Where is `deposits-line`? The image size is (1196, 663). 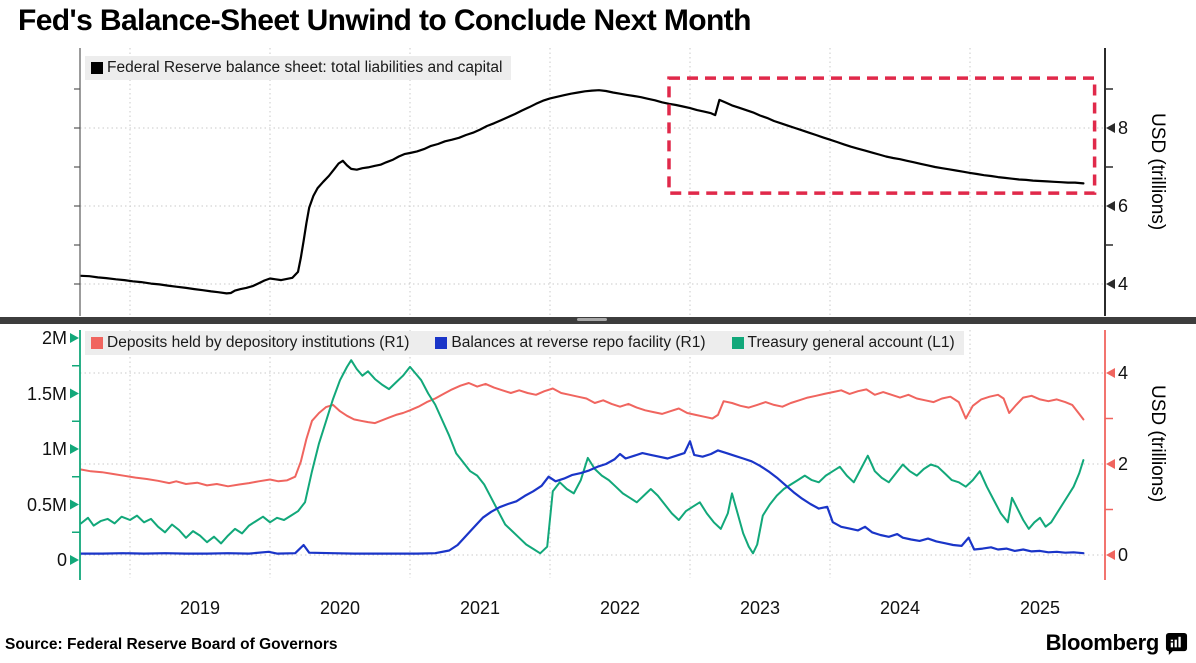 deposits-line is located at coordinates (582, 435).